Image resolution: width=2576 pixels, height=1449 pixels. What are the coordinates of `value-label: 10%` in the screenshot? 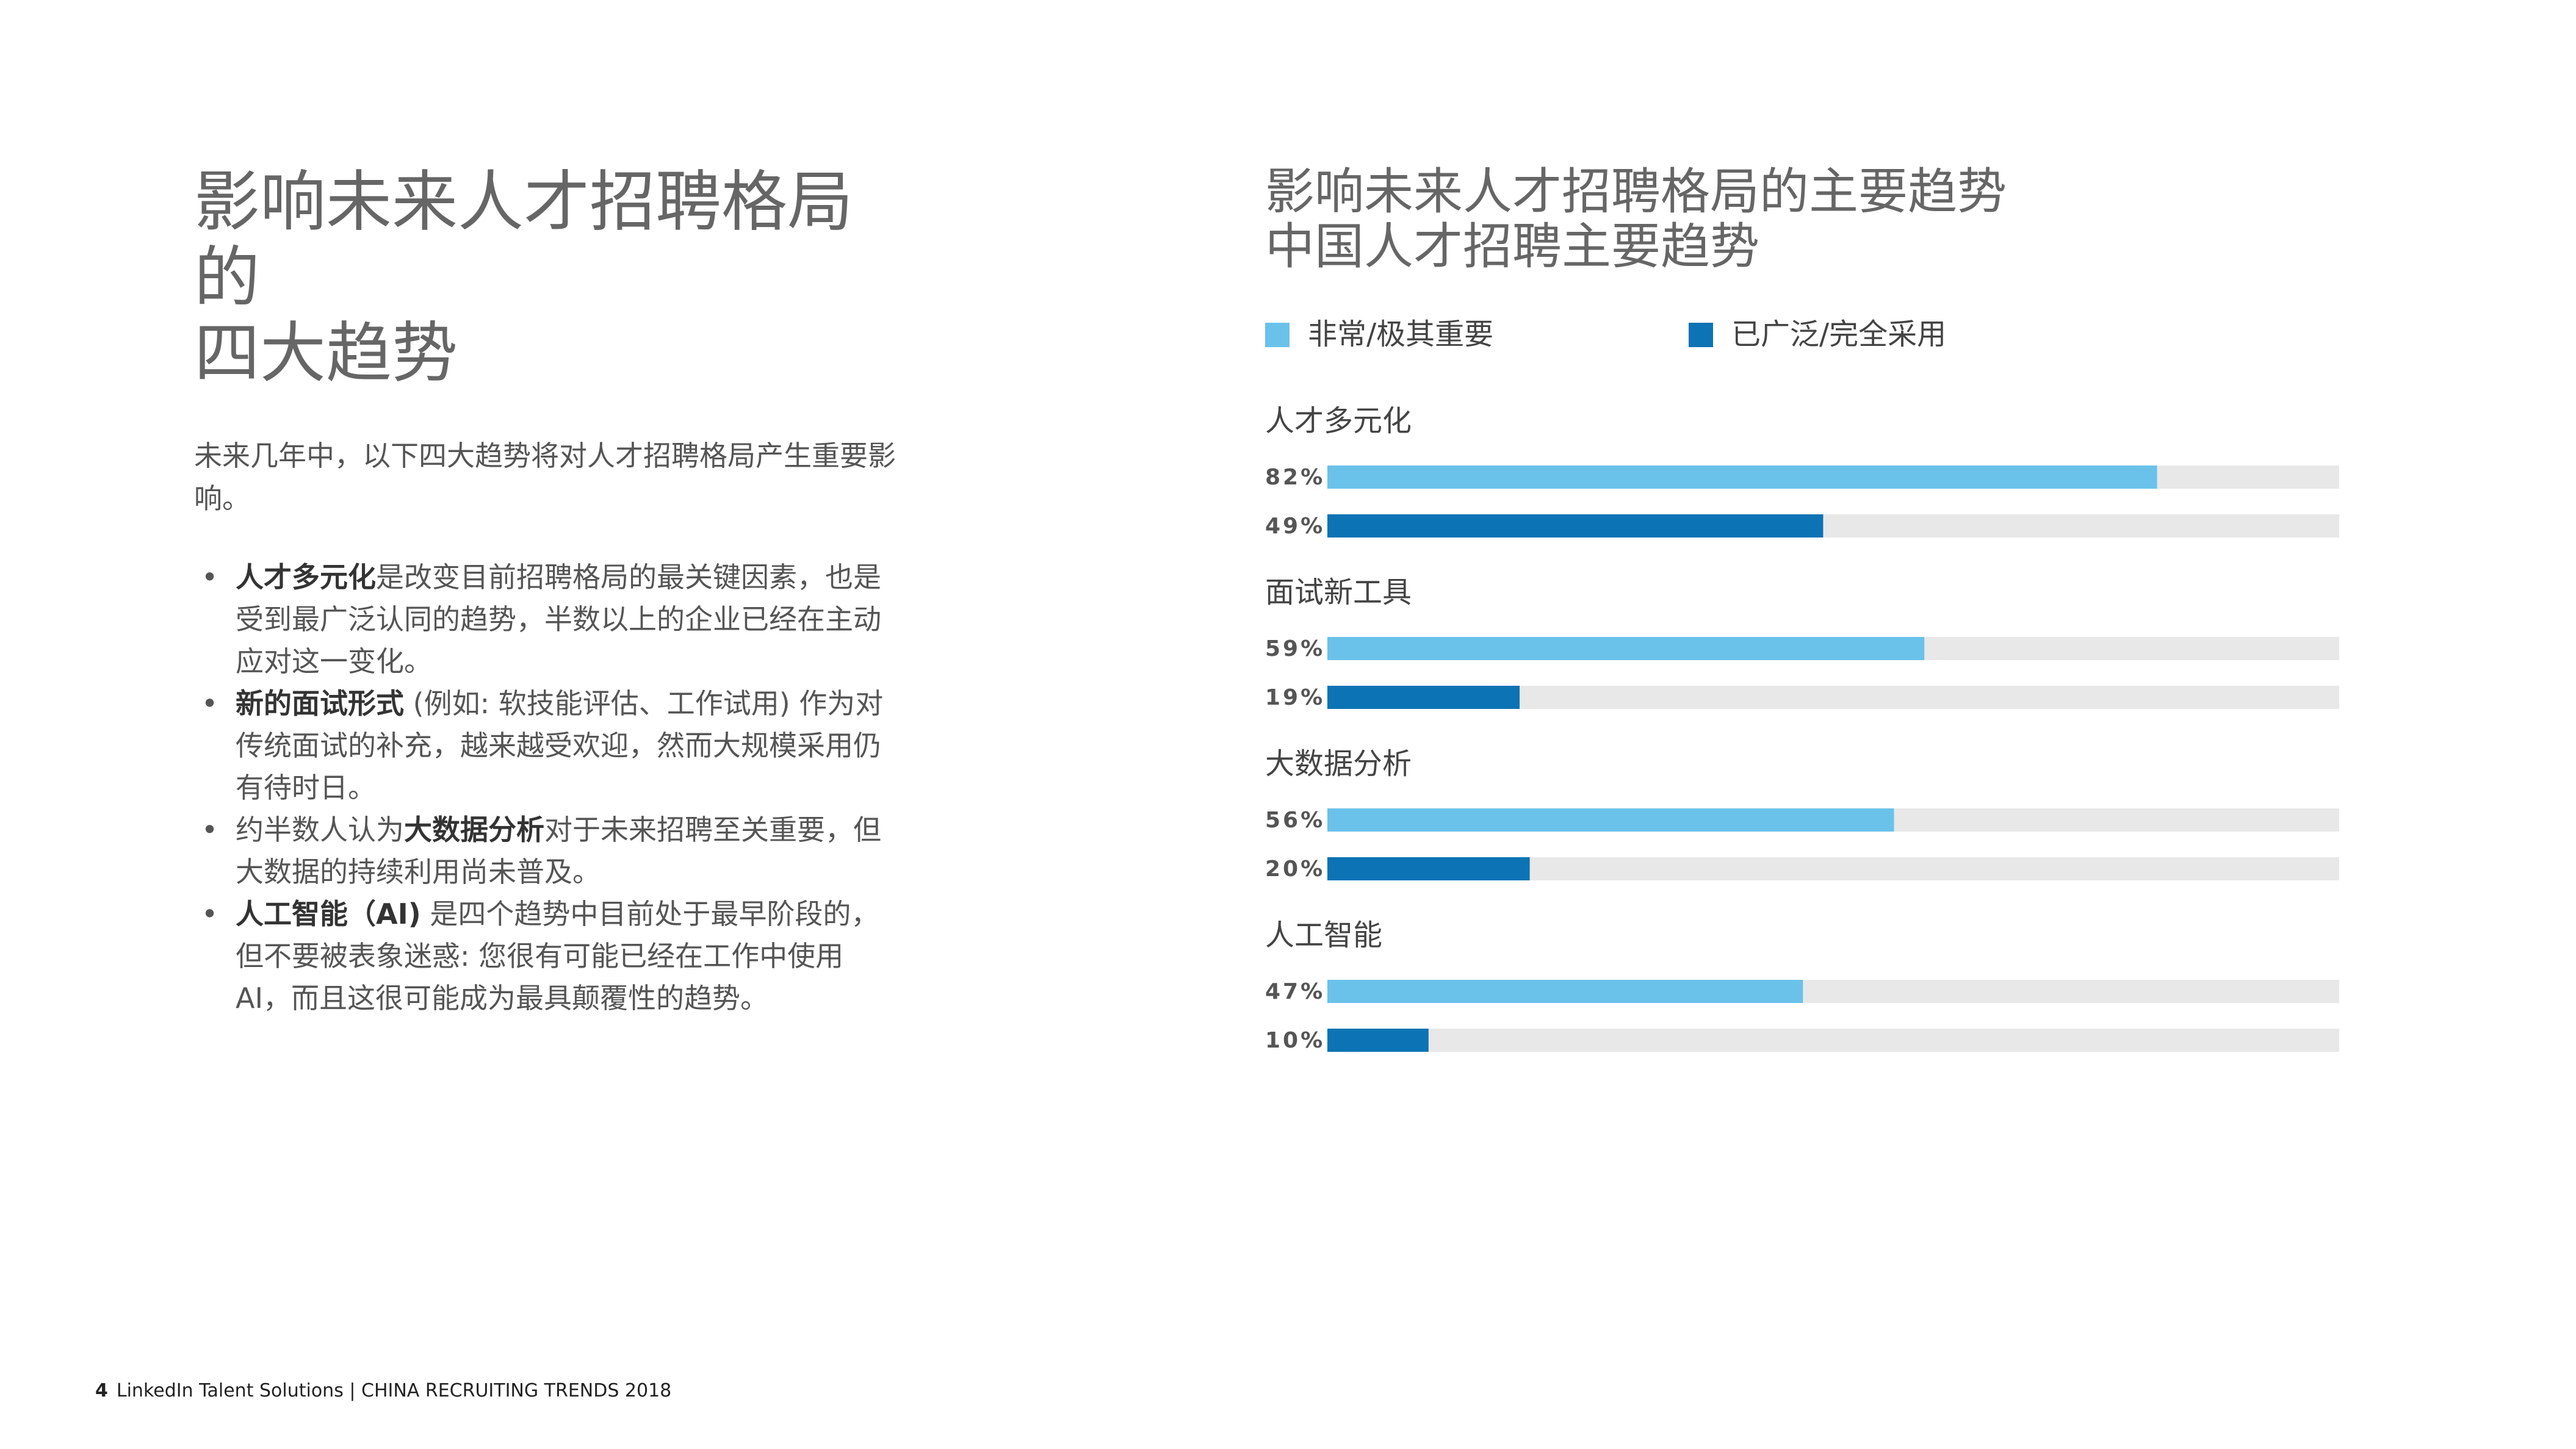 It's located at (1295, 1040).